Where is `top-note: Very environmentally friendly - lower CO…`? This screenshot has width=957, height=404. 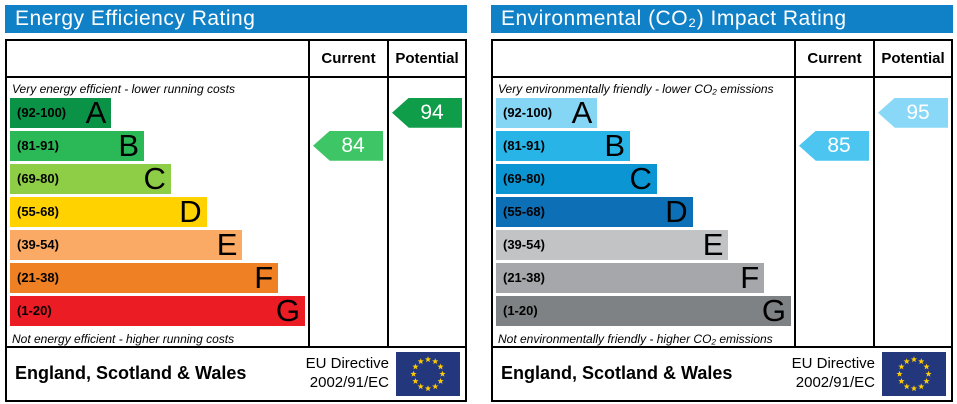 top-note: Very environmentally friendly - lower CO… is located at coordinates (636, 88).